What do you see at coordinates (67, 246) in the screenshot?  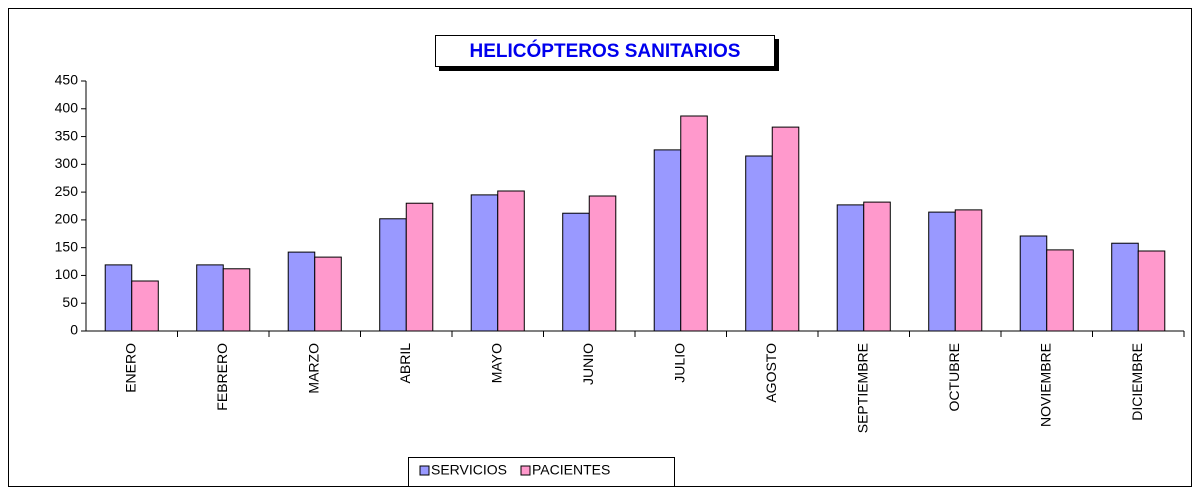 I see `y-tick-label: 150` at bounding box center [67, 246].